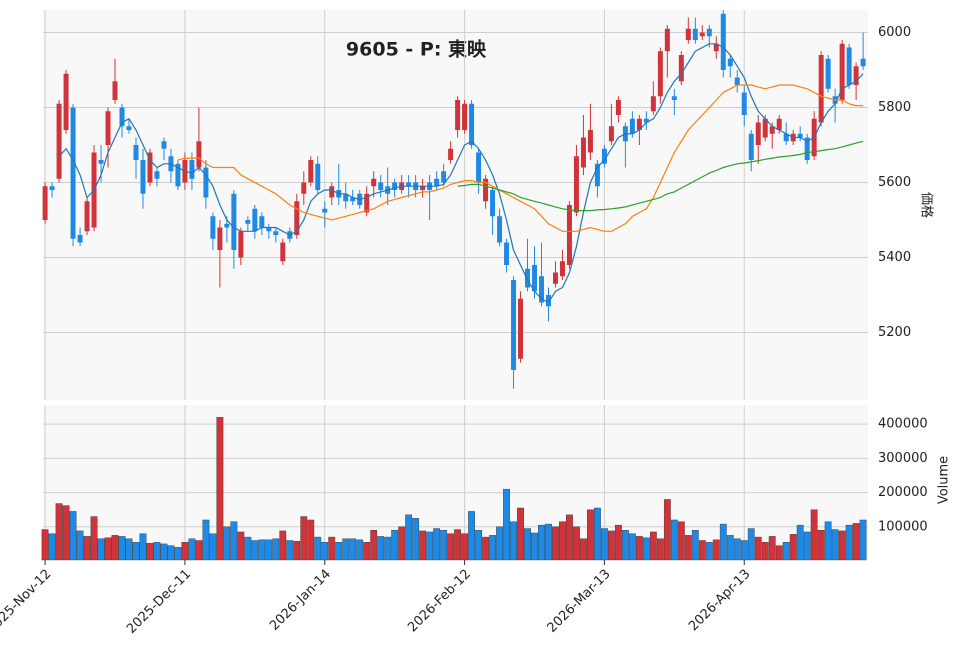  What do you see at coordinates (894, 182) in the screenshot?
I see `y-tick-label: 5600` at bounding box center [894, 182].